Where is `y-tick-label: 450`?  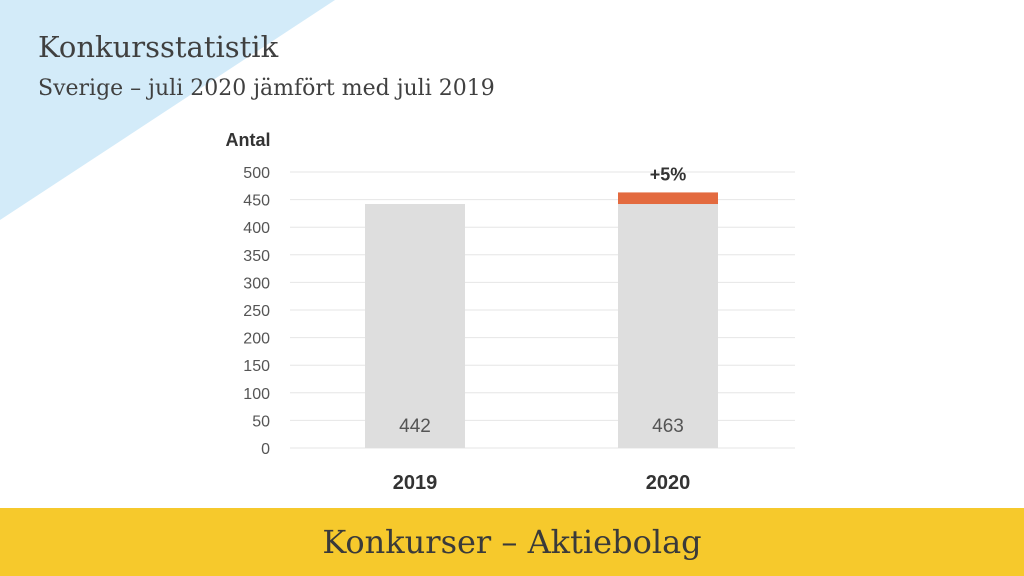
y-tick-label: 450 is located at coordinates (256, 201).